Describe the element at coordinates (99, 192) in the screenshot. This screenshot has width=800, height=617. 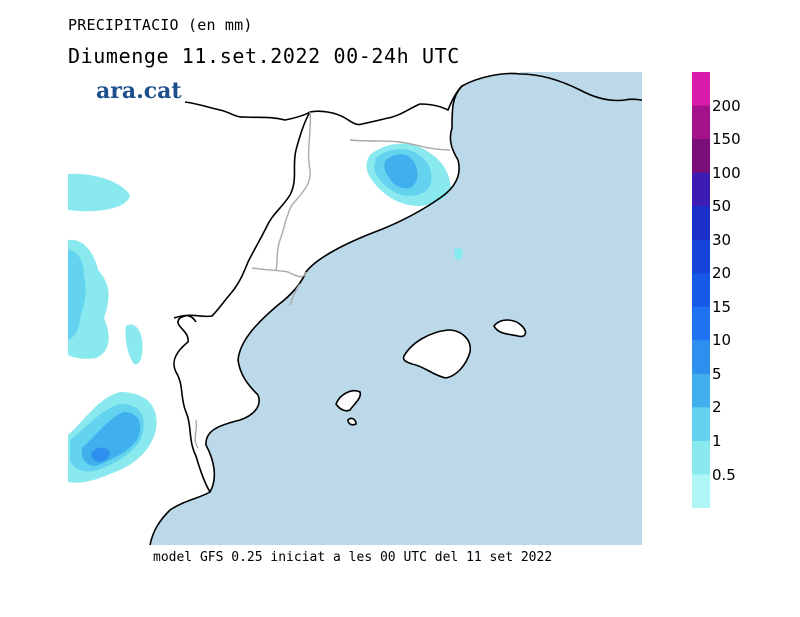
I see `precip-blob-left-top` at that location.